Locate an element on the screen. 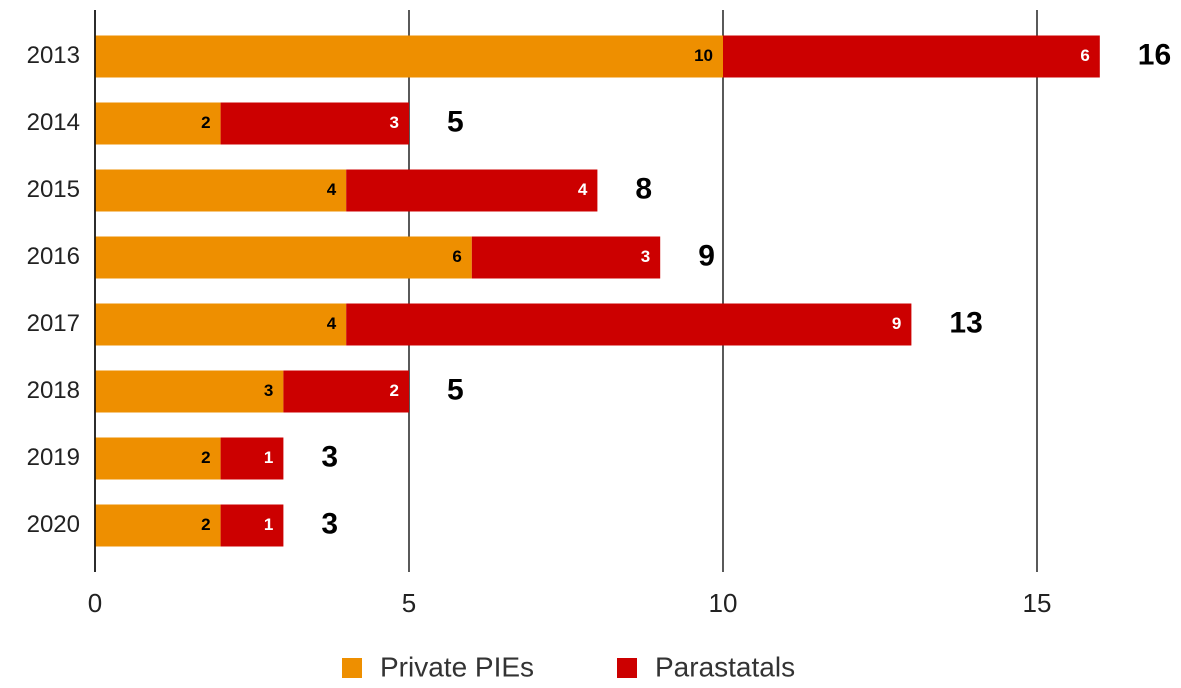 Image resolution: width=1181 pixels, height=688 pixels. y-tick-label: 2020 is located at coordinates (53, 524).